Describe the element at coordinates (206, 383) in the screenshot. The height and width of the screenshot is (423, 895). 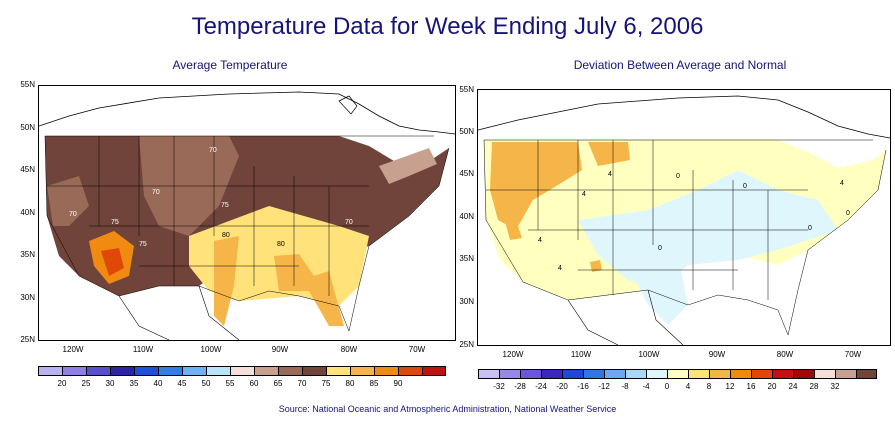
I see `legend-tick: 50` at that location.